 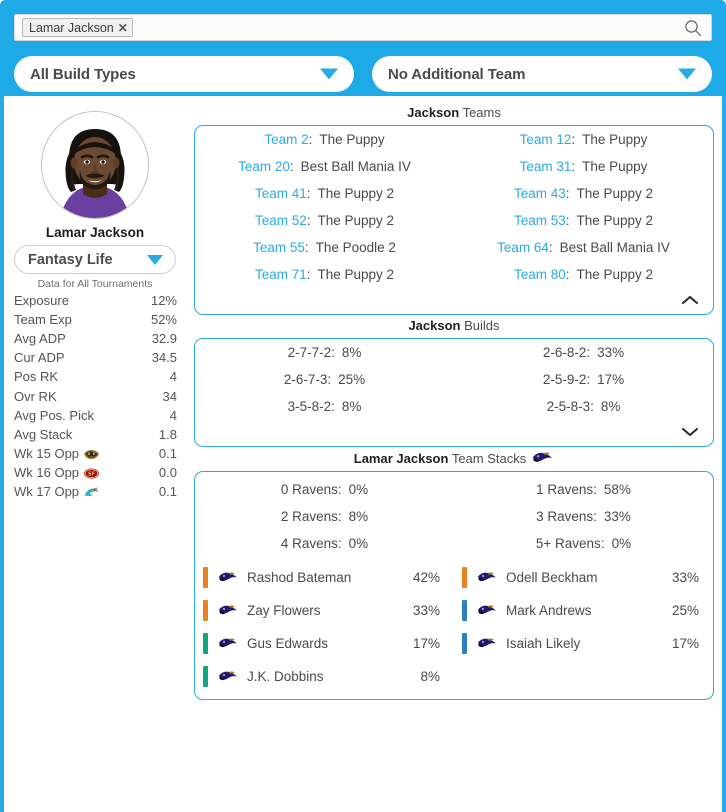 What do you see at coordinates (324, 139) in the screenshot?
I see `team-entry: Team 2: The Puppy` at bounding box center [324, 139].